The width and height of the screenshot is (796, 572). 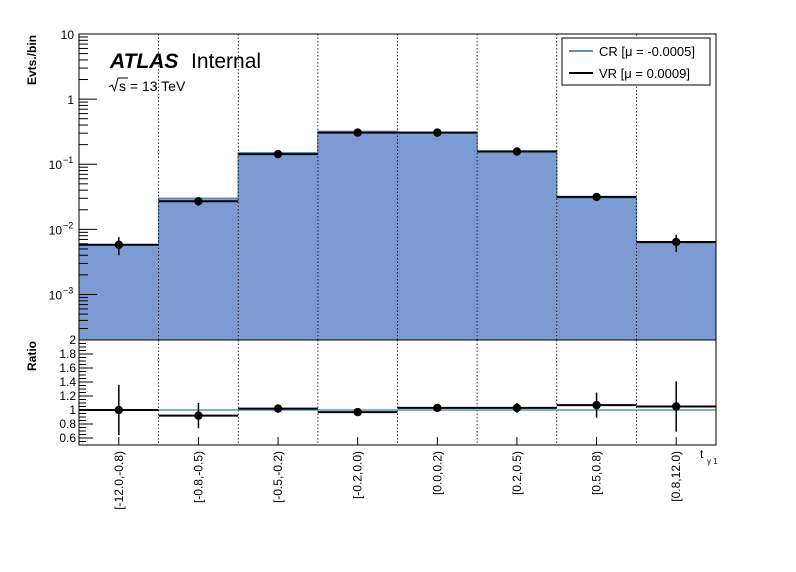 What do you see at coordinates (118, 85) in the screenshot?
I see `sqrt-icon` at bounding box center [118, 85].